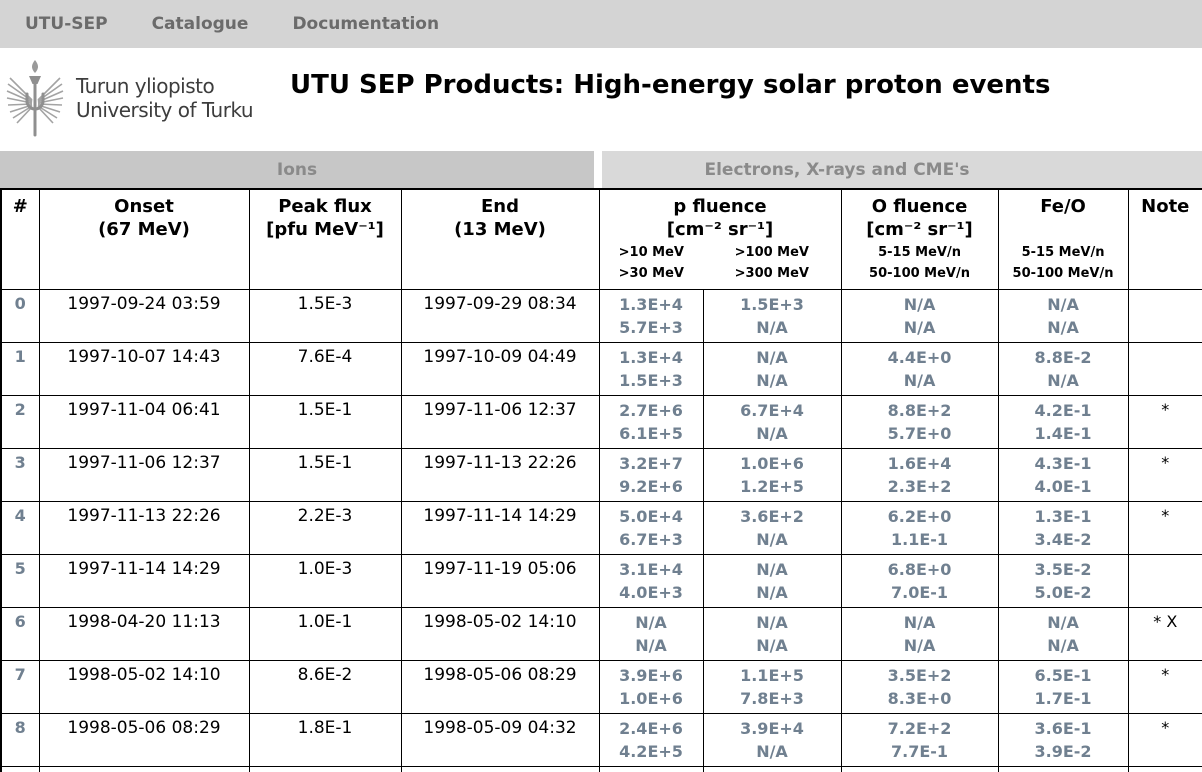 The image size is (1202, 772). What do you see at coordinates (1063, 527) in the screenshot?
I see `feo-cell: 1.3E-1 3.4E-2` at bounding box center [1063, 527].